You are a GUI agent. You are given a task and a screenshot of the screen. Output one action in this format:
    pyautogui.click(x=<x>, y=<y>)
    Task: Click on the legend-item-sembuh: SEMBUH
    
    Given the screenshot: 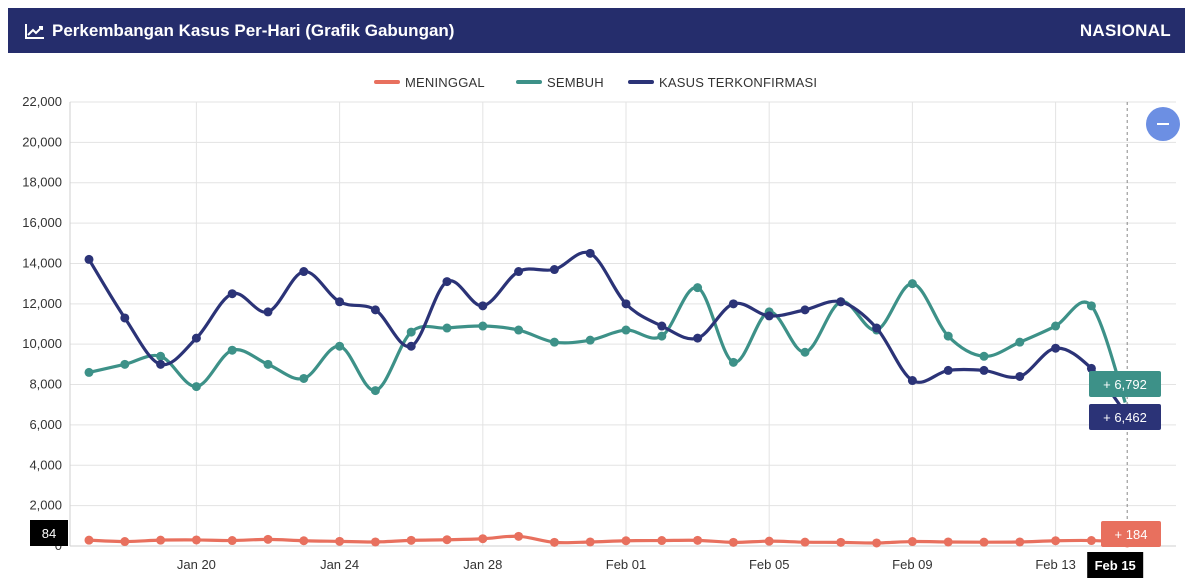 What is the action you would take?
    pyautogui.click(x=575, y=82)
    